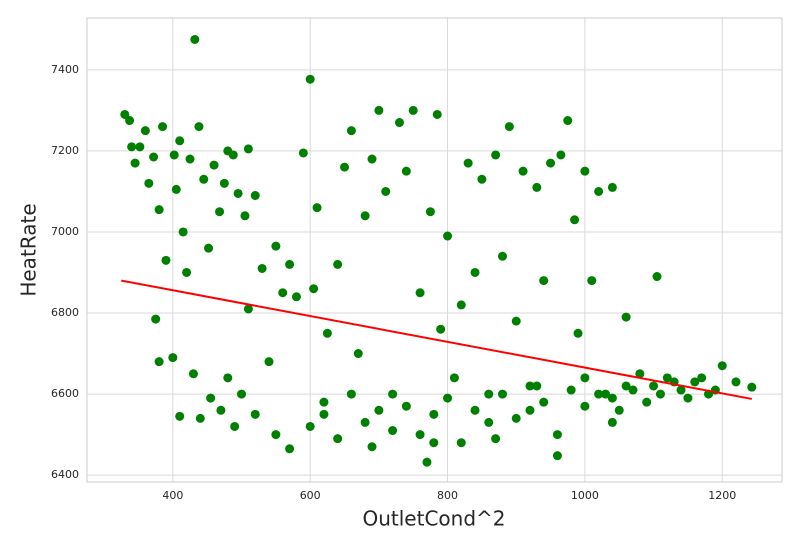  Describe the element at coordinates (310, 495) in the screenshot. I see `x-tick-label: 600` at that location.